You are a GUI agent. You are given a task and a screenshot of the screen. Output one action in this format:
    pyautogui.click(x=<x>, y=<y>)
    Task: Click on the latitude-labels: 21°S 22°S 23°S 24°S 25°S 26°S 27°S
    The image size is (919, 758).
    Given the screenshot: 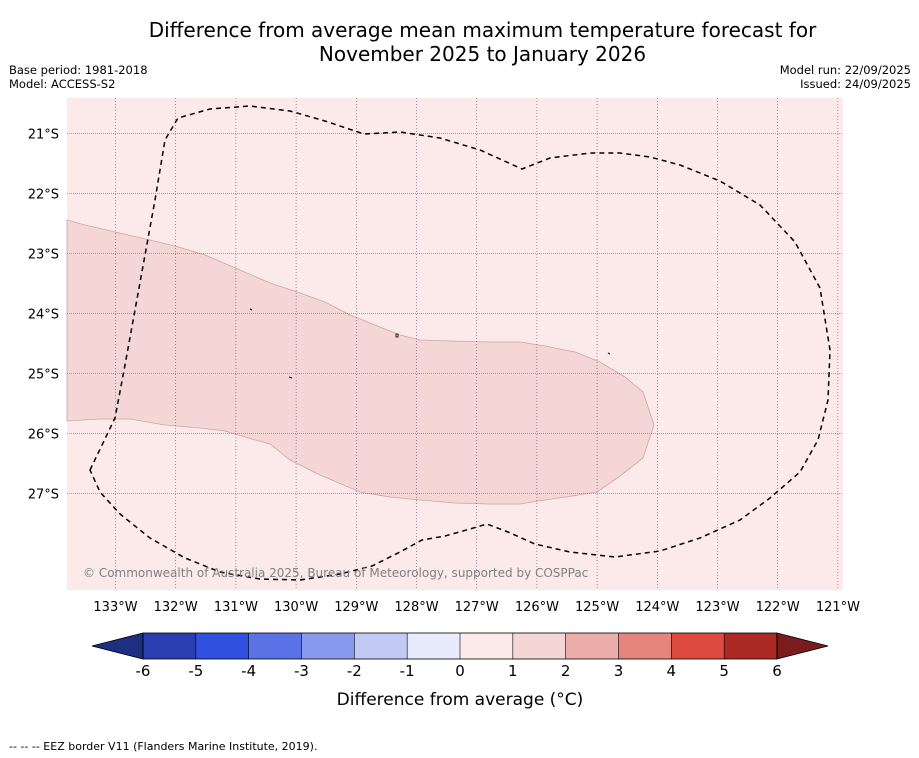 What is the action you would take?
    pyautogui.click(x=43, y=315)
    